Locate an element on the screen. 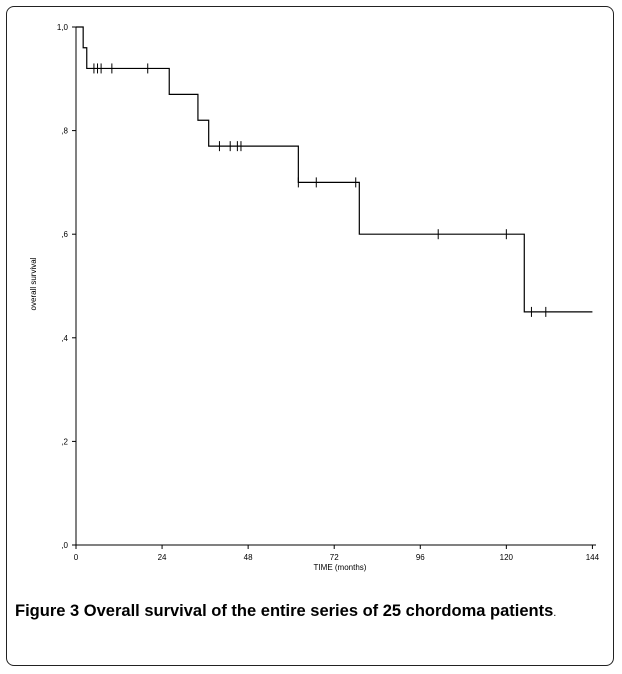  x-axis-title: TIME (months) is located at coordinates (340, 567).